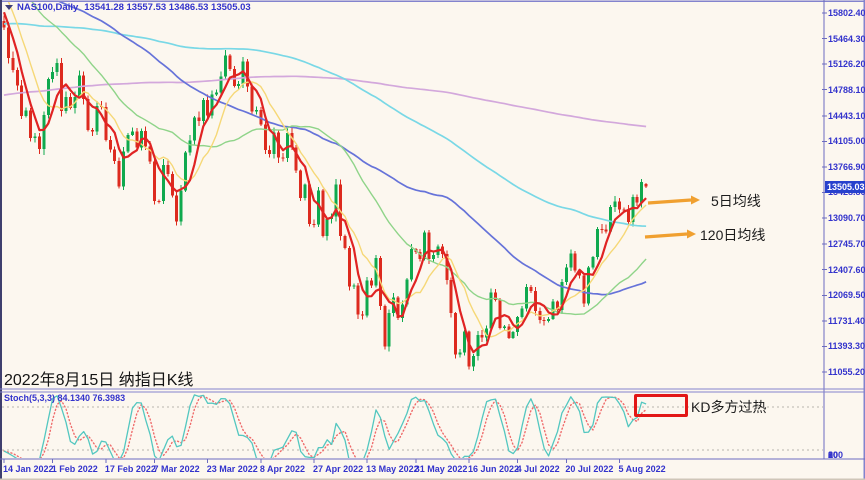 This screenshot has height=480, width=865. I want to click on price-tick-label: 15464.30, so click(846, 38).